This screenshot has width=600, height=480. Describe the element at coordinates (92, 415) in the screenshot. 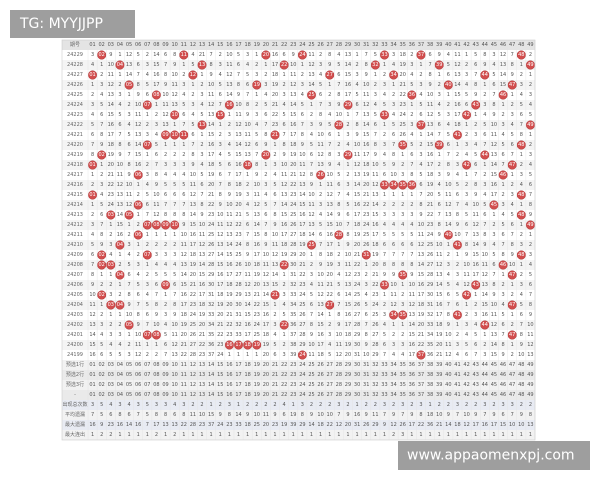

I see `stat-value: 7` at that location.